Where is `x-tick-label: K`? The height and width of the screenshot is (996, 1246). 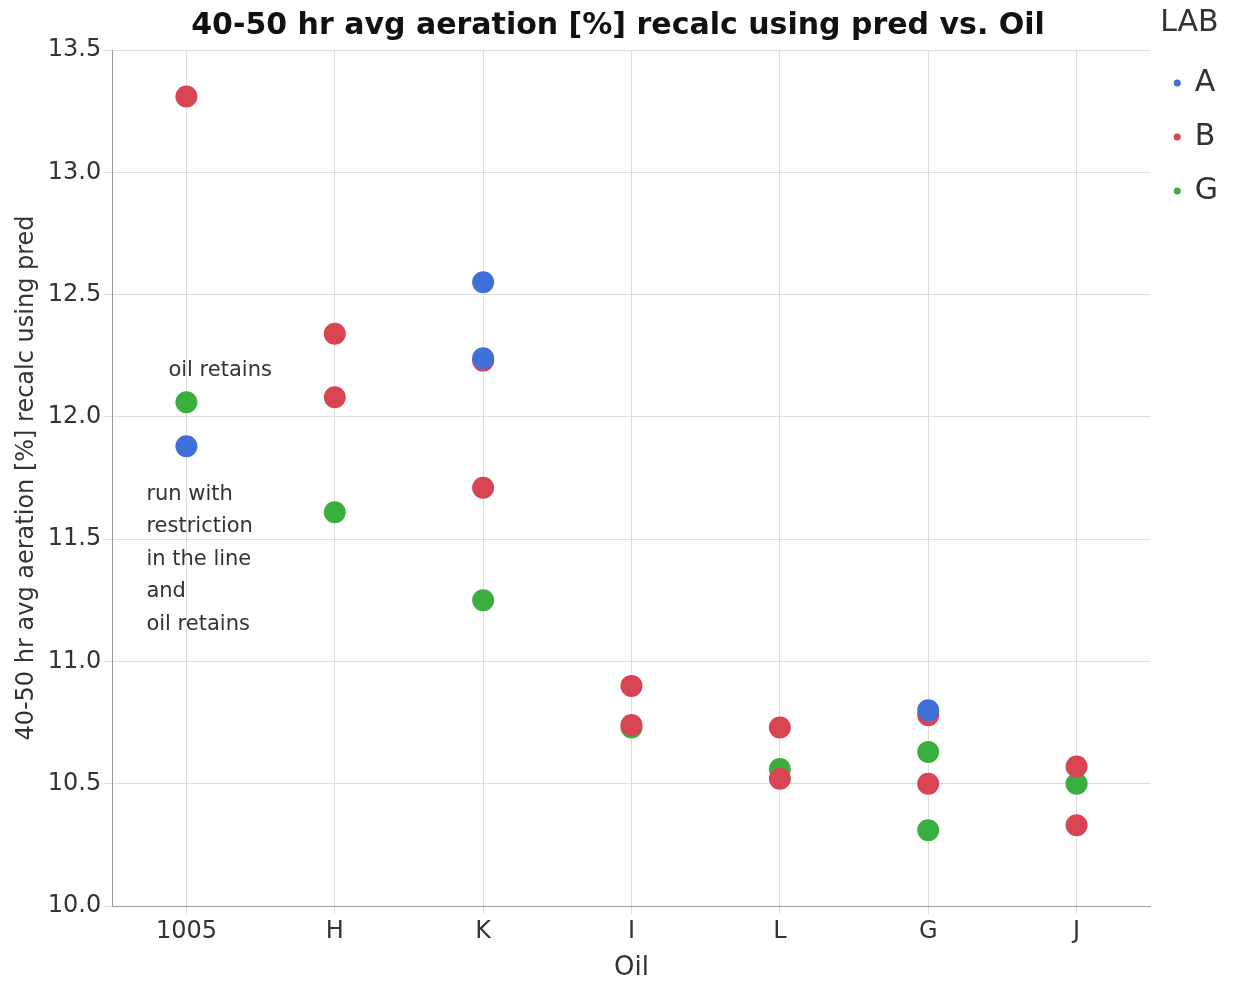
x-tick-label: K is located at coordinates (484, 929).